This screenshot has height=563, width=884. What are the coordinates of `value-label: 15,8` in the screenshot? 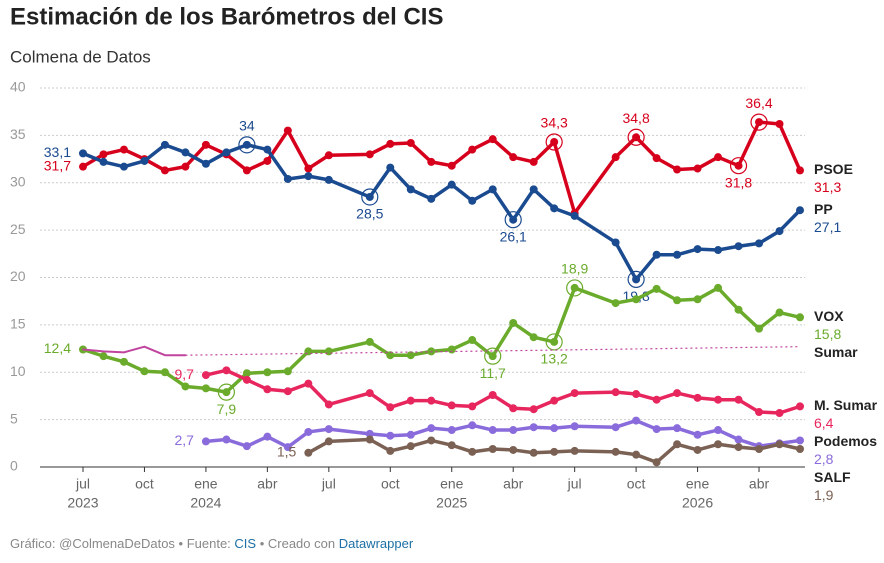 It's located at (827, 334).